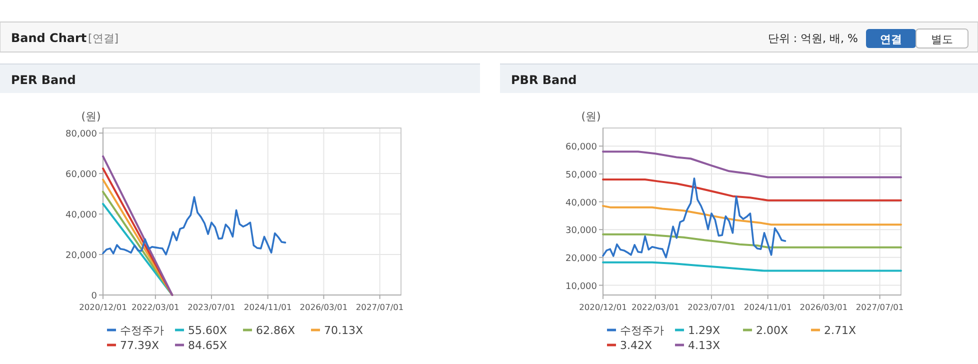 This screenshot has width=978, height=364. Describe the element at coordinates (772, 330) in the screenshot. I see `legend-label: 2.00X` at that location.